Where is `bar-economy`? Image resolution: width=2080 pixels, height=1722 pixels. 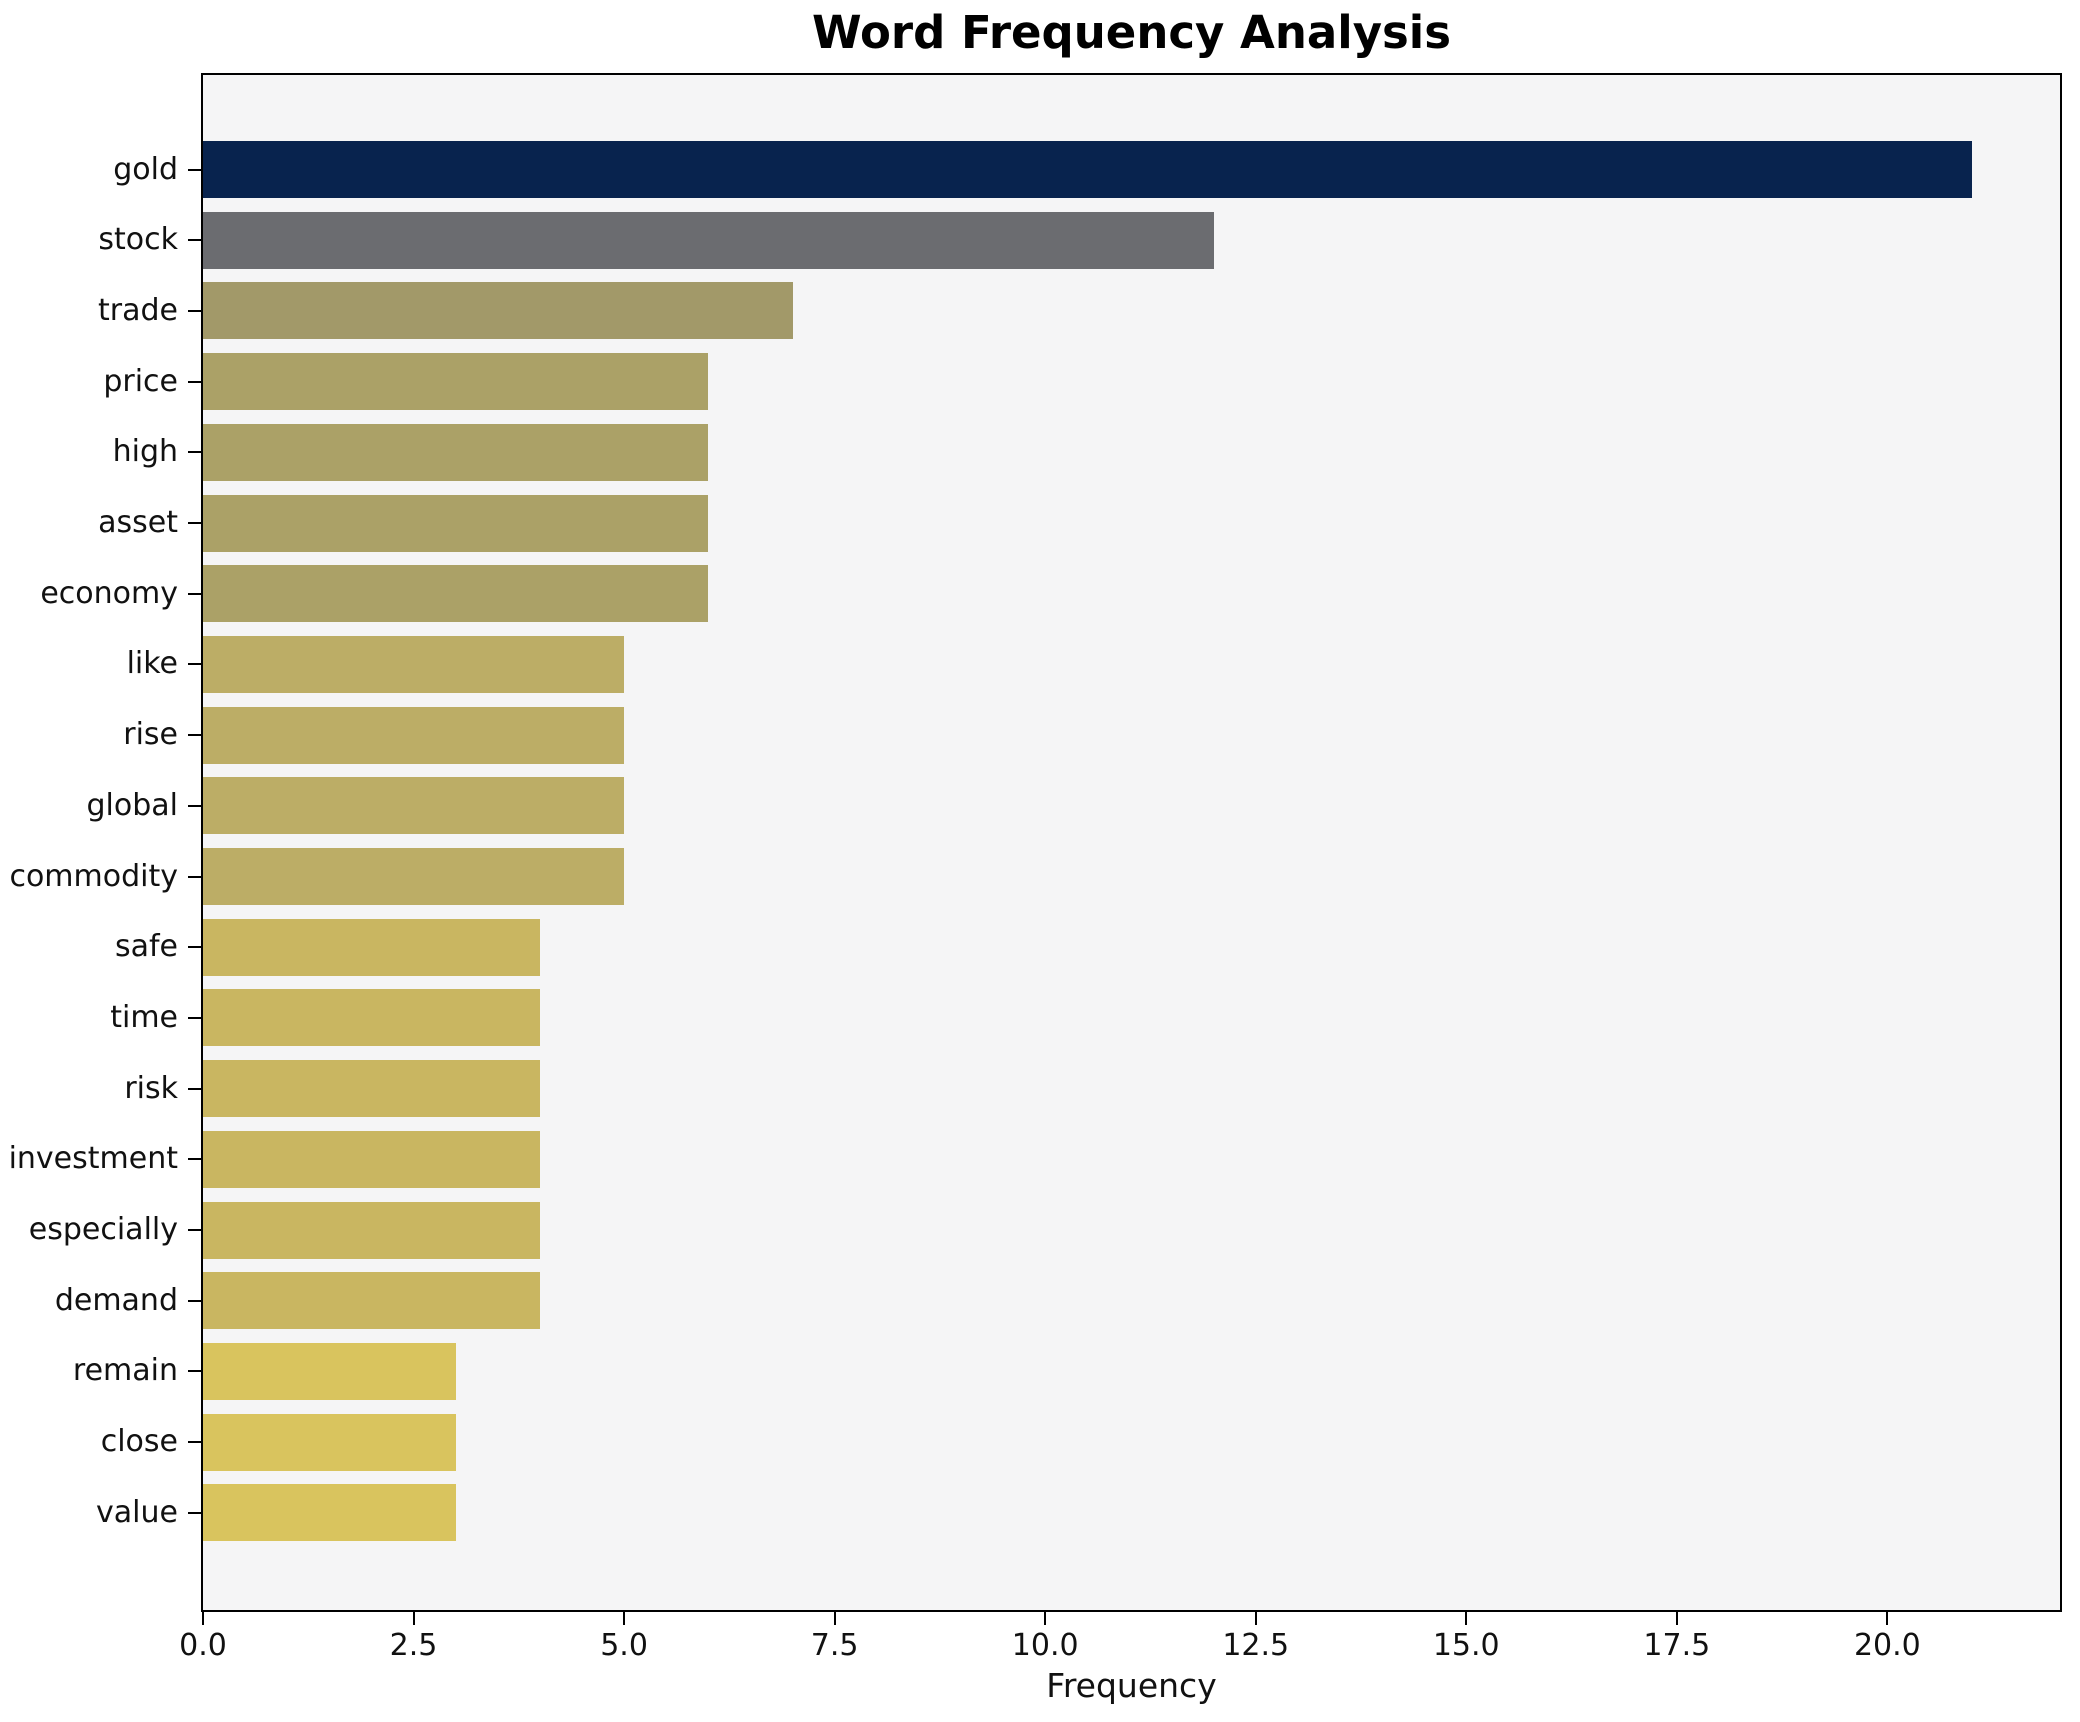
bar-economy is located at coordinates (456, 594).